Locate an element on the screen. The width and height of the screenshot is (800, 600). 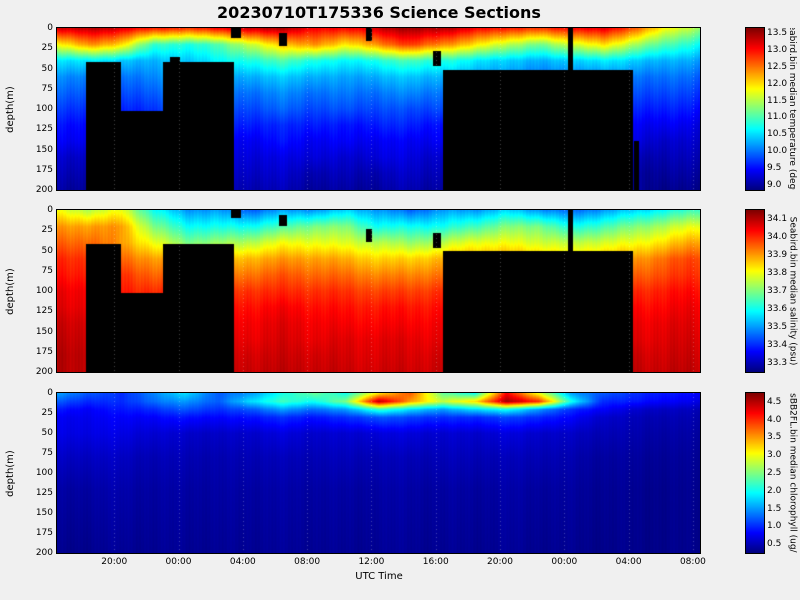
y-axis-label-temperature: depth(m) is located at coordinates (10, 109).